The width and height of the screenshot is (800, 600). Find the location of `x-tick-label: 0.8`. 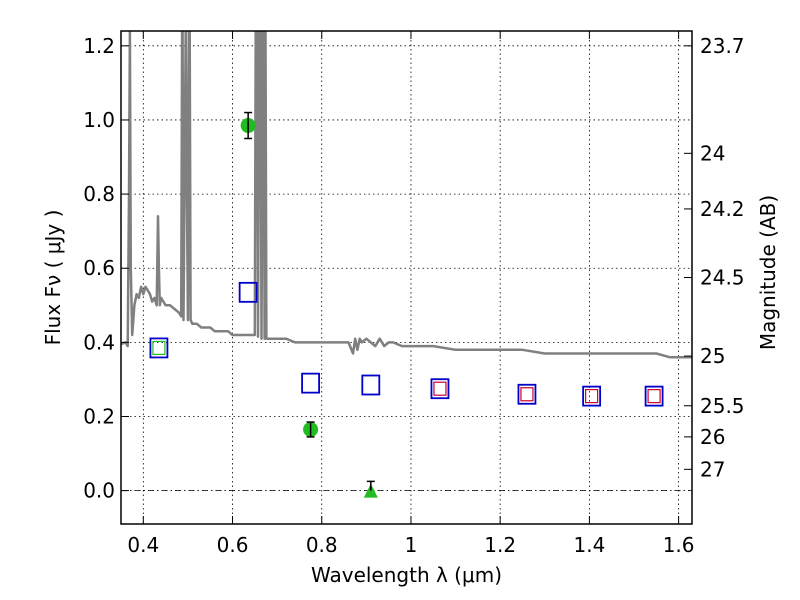

x-tick-label: 0.8 is located at coordinates (322, 545).